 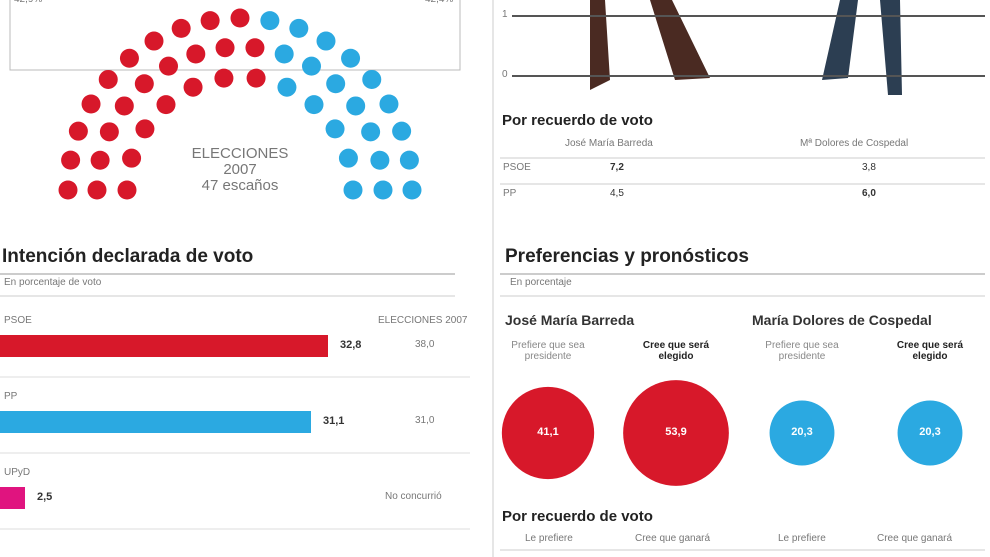 I want to click on previous-value: No concurrió, so click(x=413, y=496).